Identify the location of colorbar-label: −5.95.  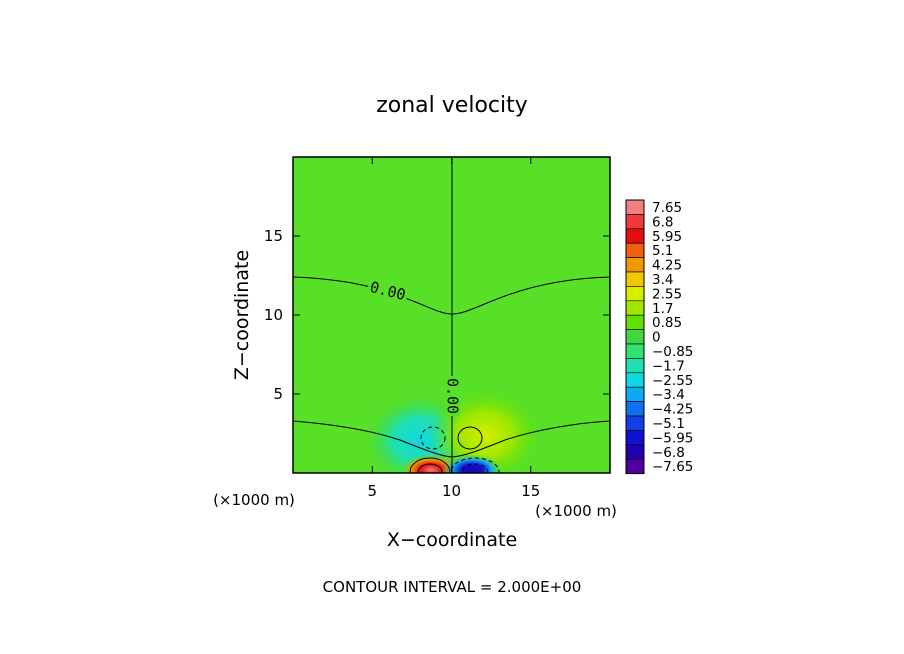
(672, 438).